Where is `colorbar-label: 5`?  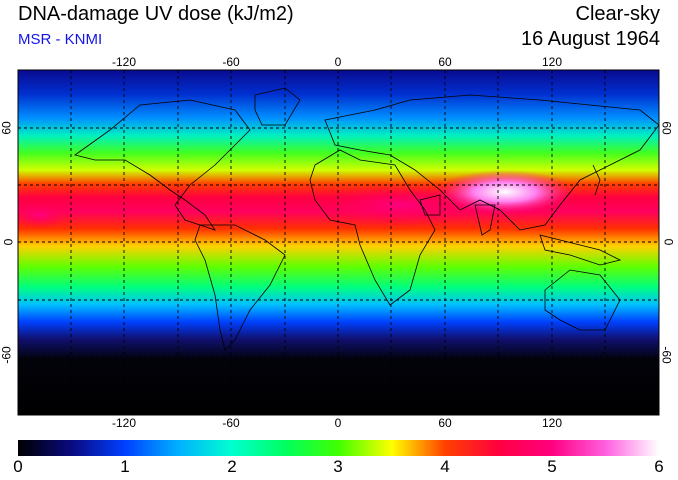 colorbar-label: 5 is located at coordinates (552, 466).